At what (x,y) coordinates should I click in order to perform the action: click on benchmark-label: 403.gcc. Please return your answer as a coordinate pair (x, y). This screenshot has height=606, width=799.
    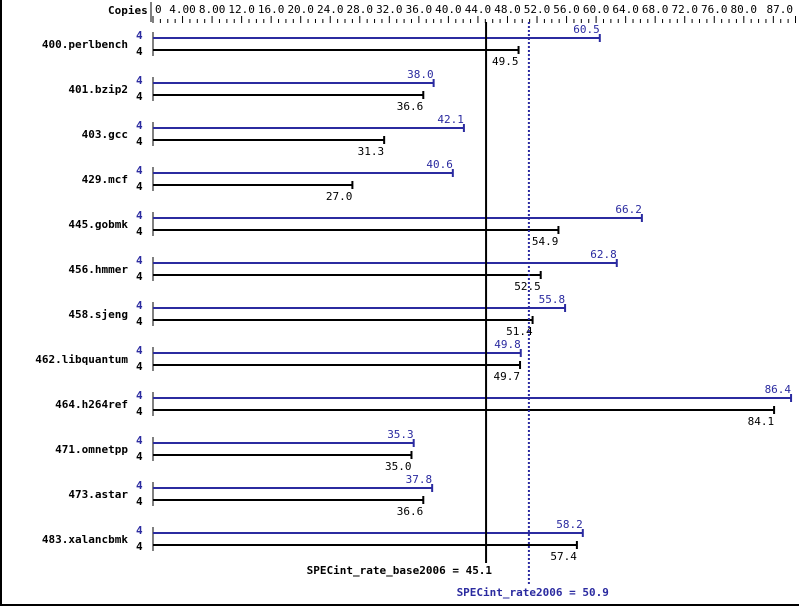
    Looking at the image, I should click on (105, 134).